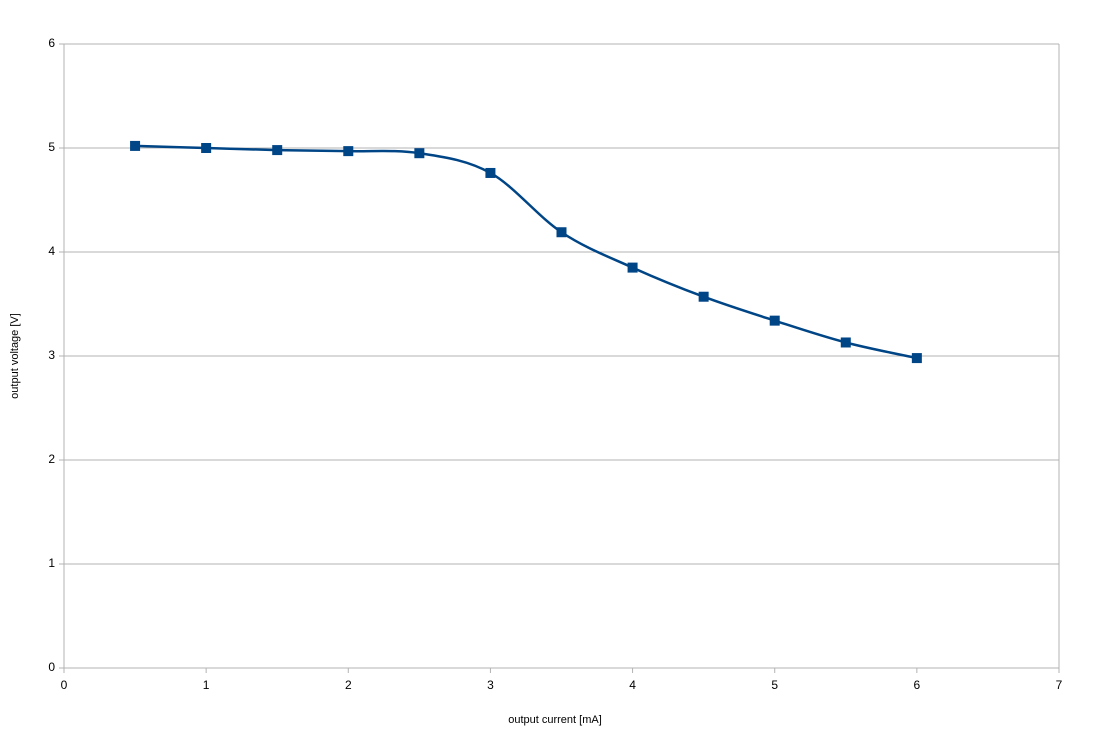  Describe the element at coordinates (632, 685) in the screenshot. I see `x-tick-label: 4` at that location.